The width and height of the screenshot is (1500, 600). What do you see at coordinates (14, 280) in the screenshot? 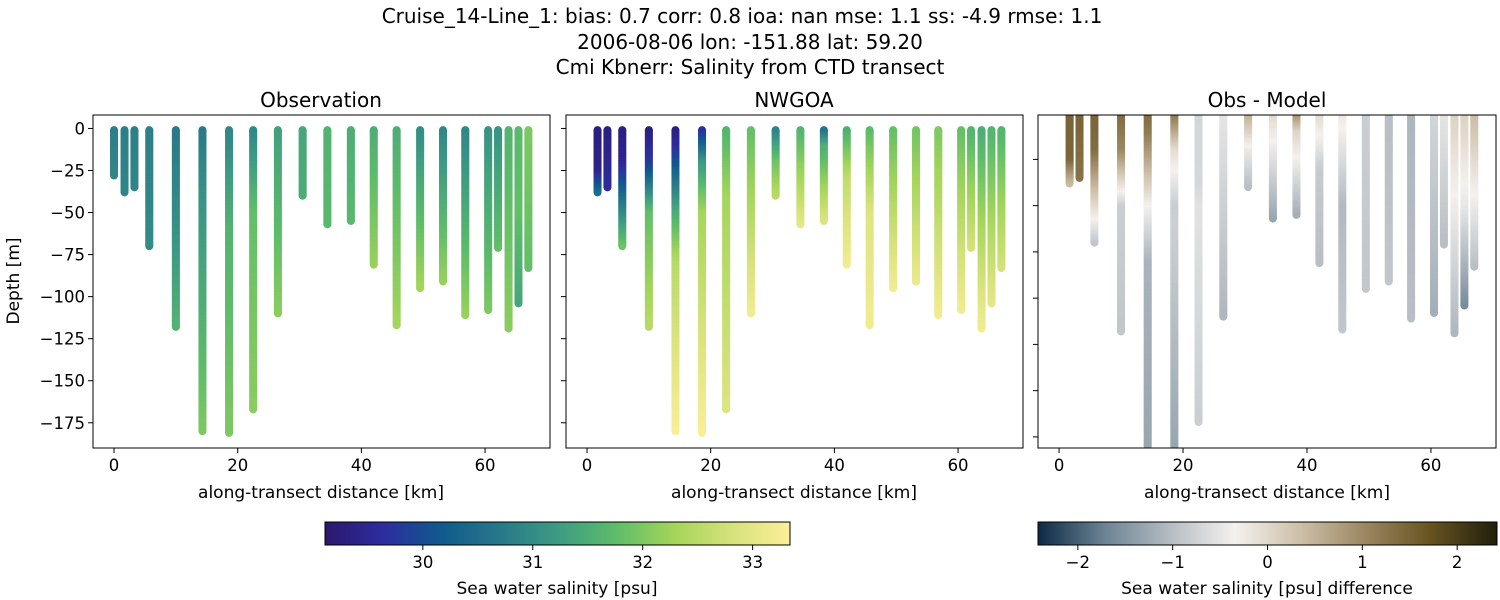
I see `y-axis-label: Depth [m]` at bounding box center [14, 280].